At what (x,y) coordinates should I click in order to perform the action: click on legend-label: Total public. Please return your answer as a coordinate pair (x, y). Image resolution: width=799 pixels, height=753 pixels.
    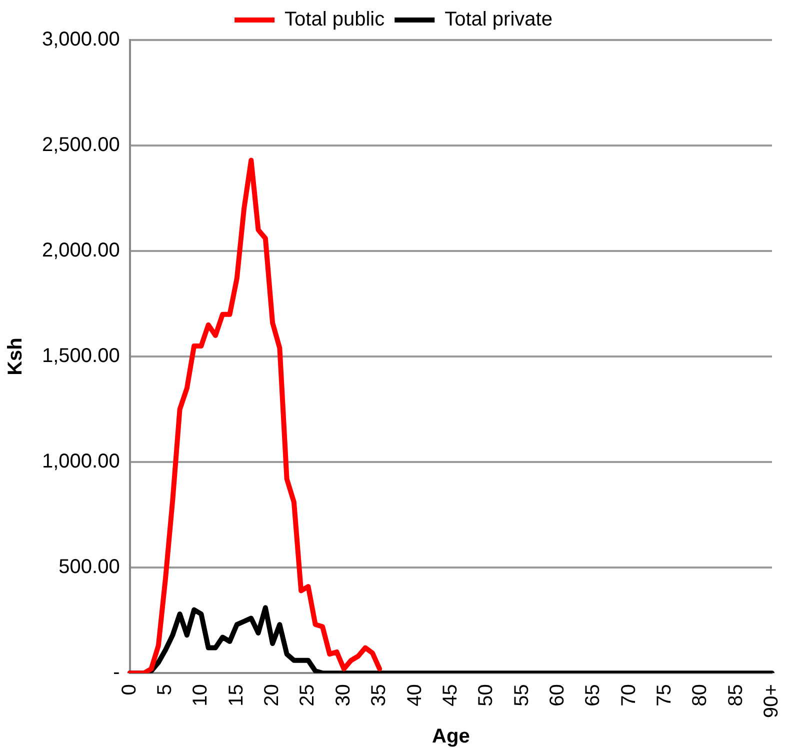
    Looking at the image, I should click on (334, 19).